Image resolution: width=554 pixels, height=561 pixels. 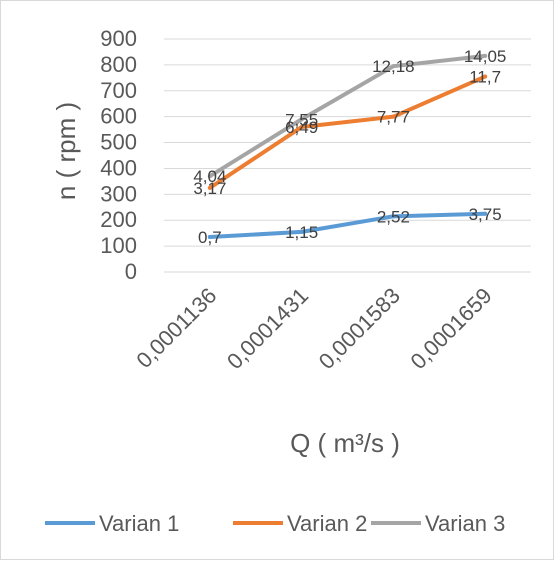 What do you see at coordinates (327, 523) in the screenshot?
I see `legend-label: Varian 2` at bounding box center [327, 523].